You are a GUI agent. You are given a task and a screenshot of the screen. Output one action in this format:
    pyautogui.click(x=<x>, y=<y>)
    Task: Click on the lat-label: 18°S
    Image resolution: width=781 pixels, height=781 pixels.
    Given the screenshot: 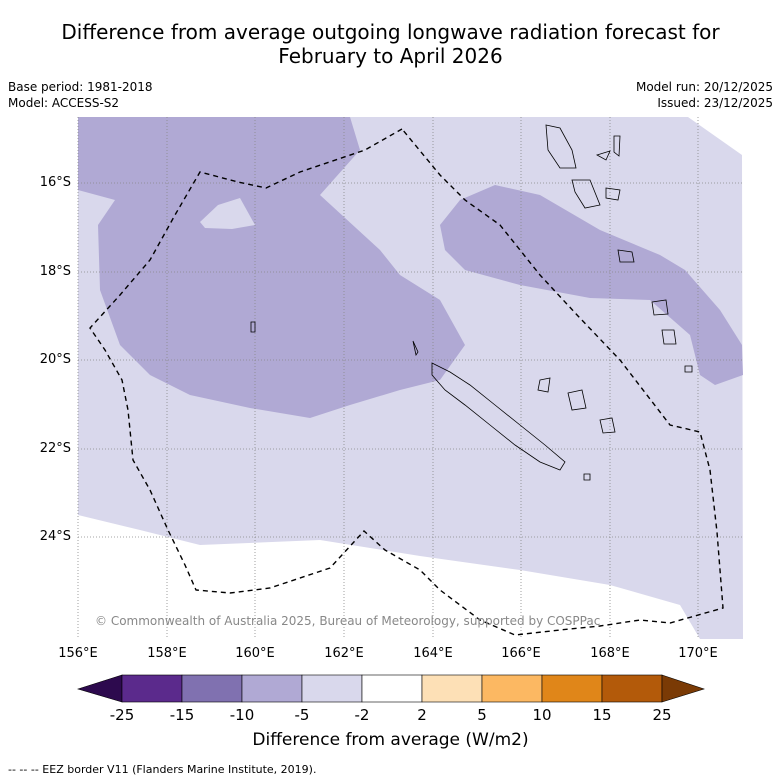 What is the action you would take?
    pyautogui.click(x=55, y=271)
    